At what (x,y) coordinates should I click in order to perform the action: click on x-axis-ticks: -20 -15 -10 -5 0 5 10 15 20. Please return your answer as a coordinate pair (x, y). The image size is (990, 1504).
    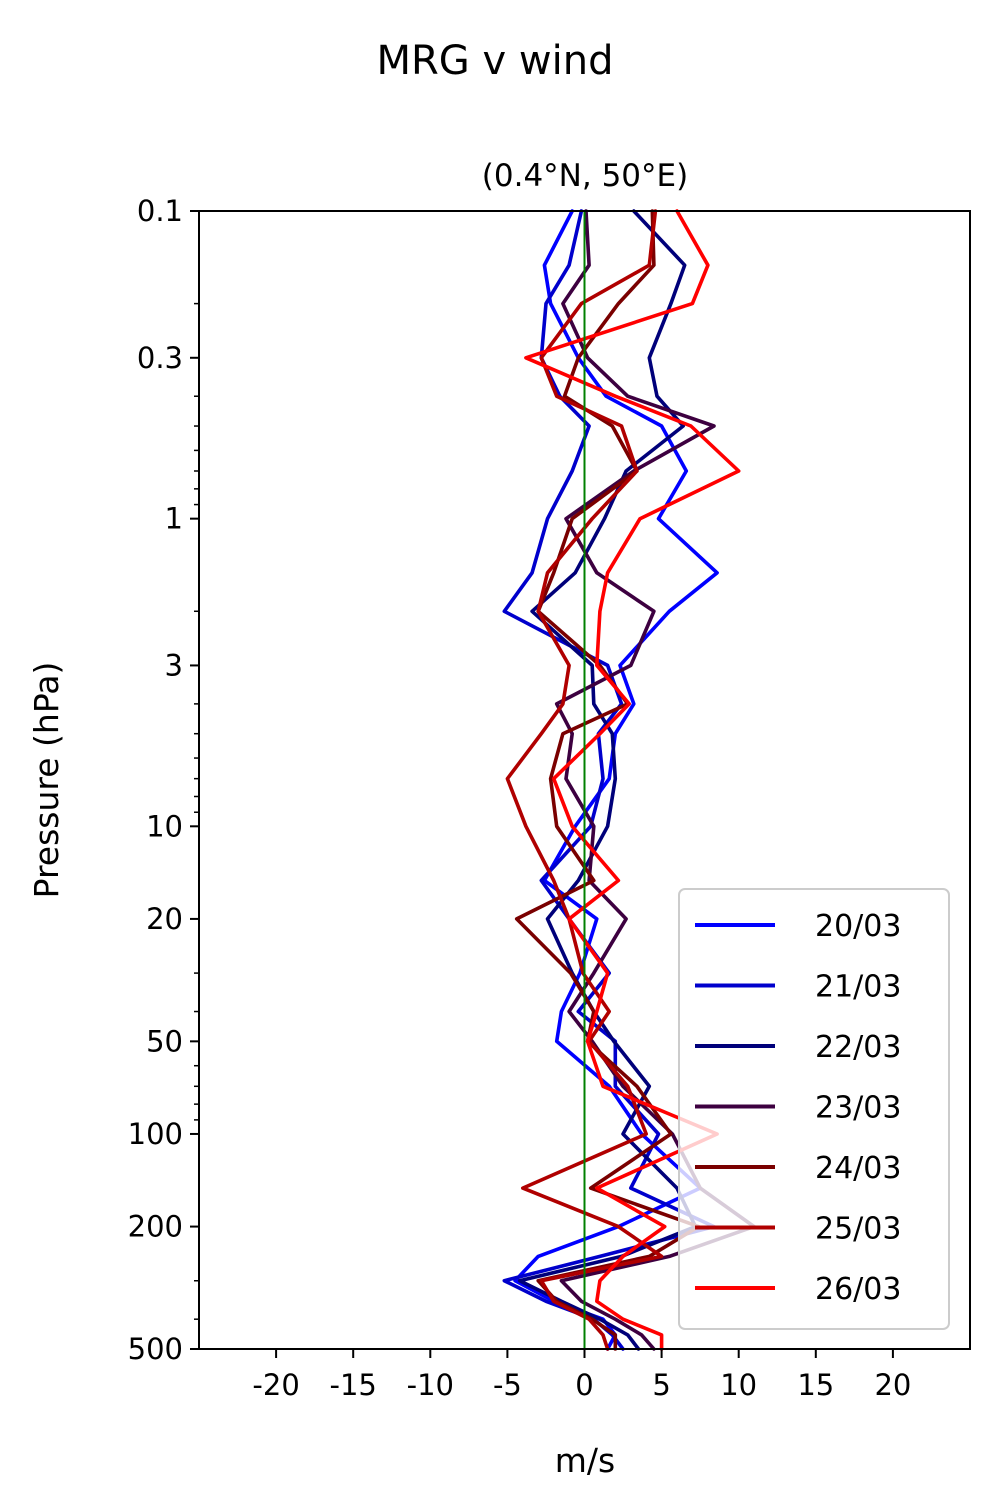
    Looking at the image, I should click on (581, 1375).